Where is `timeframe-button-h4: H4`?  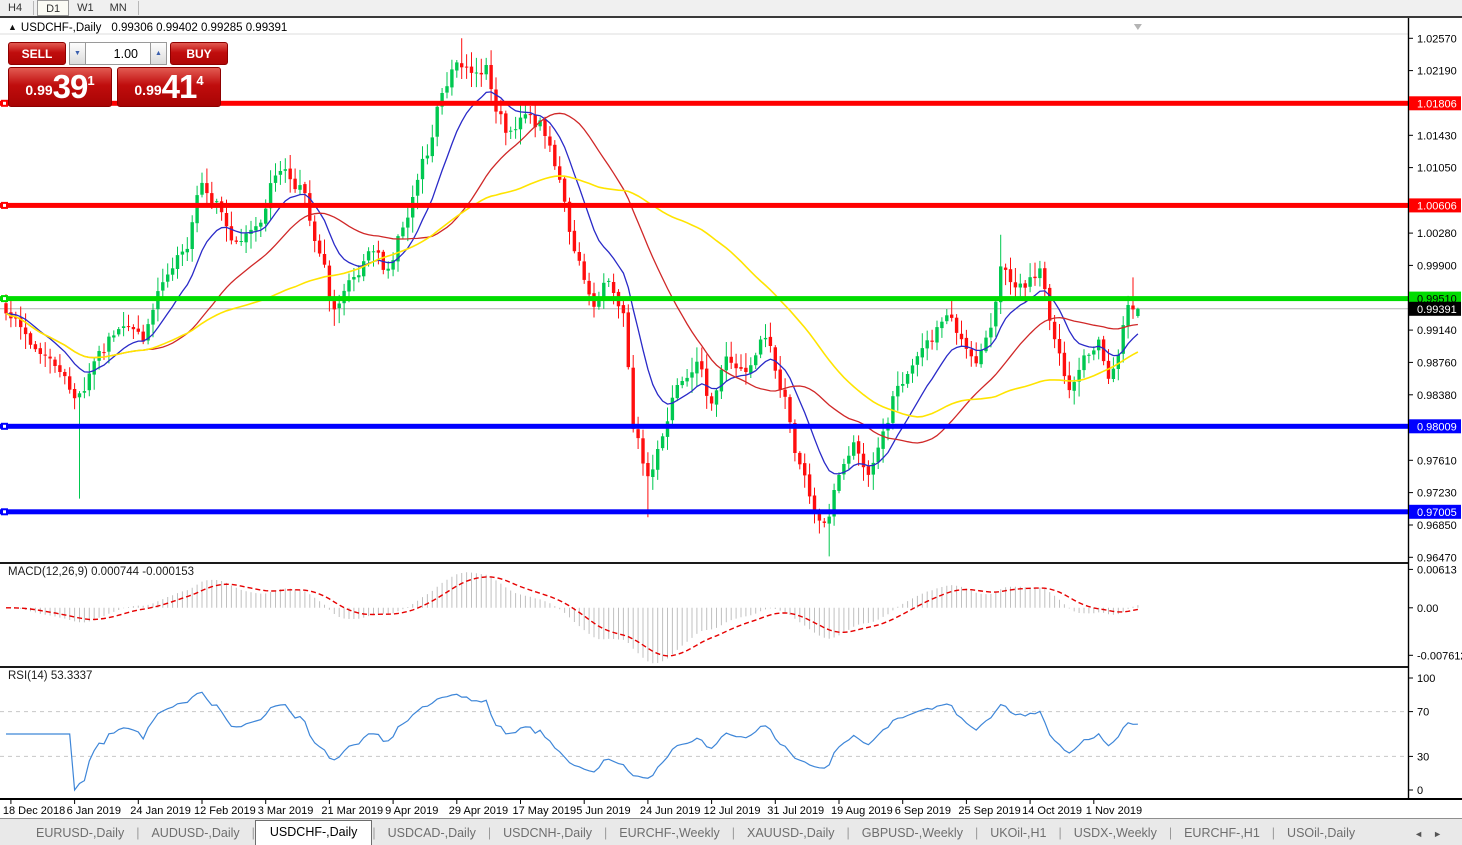 timeframe-button-h4: H4 is located at coordinates (15, 8).